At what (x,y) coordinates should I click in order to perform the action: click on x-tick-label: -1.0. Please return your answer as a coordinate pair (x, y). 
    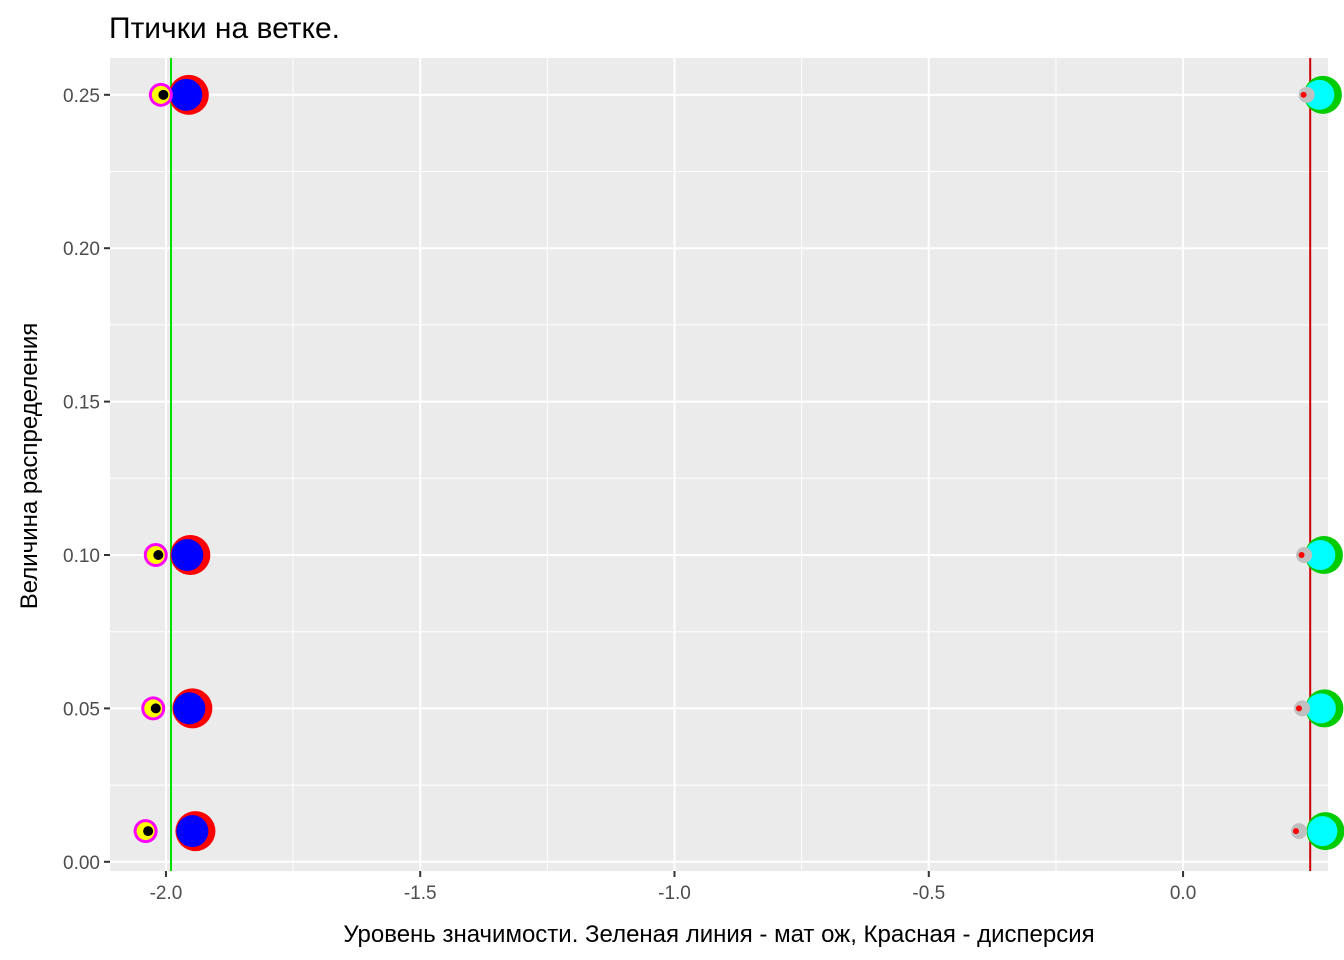
    Looking at the image, I should click on (674, 893).